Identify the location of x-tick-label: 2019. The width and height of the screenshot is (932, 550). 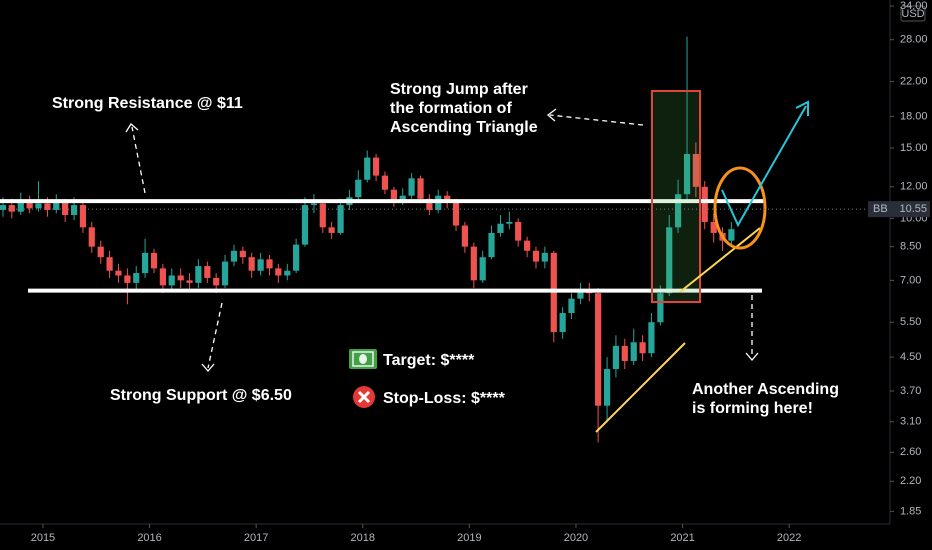
(469, 538).